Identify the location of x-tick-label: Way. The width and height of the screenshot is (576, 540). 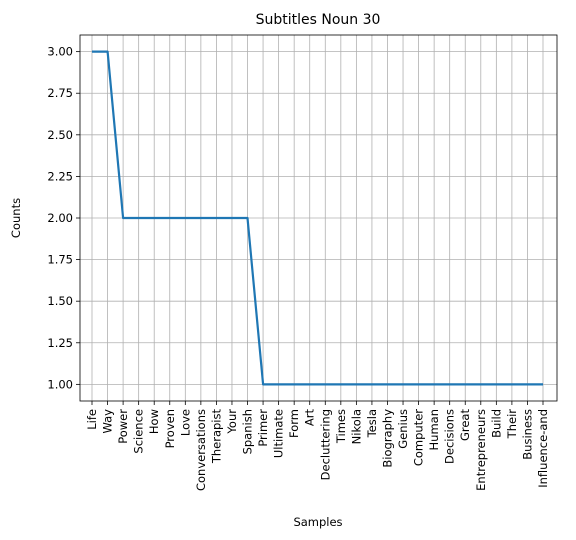
(108, 421).